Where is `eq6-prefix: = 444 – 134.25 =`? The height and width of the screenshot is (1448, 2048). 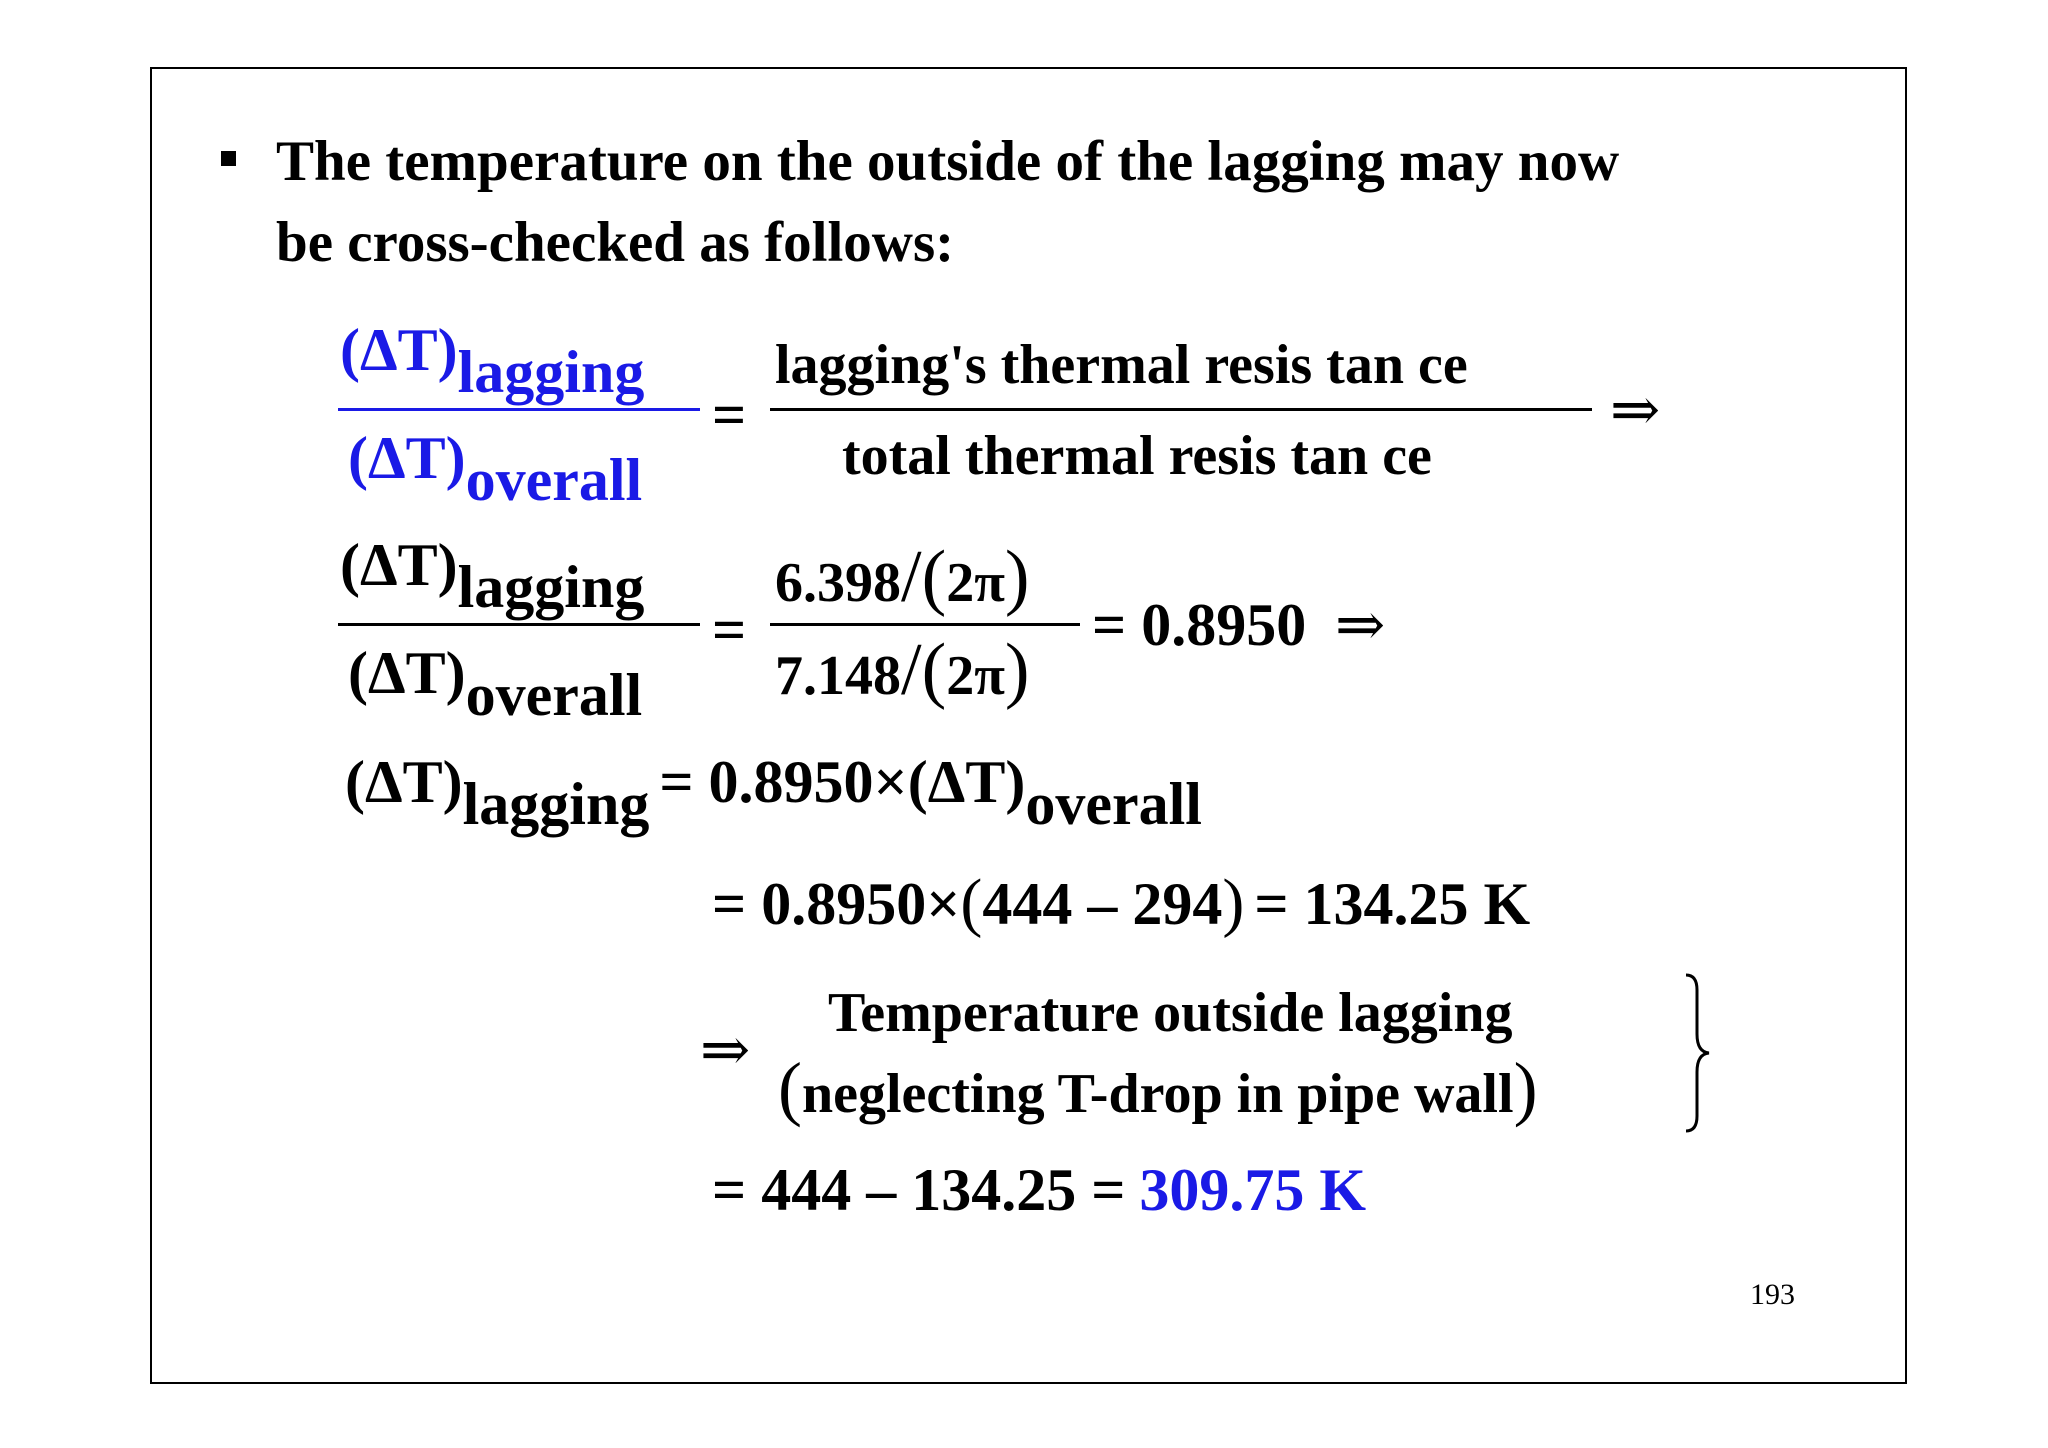
eq6-prefix: = 444 – 134.25 = is located at coordinates (919, 1190).